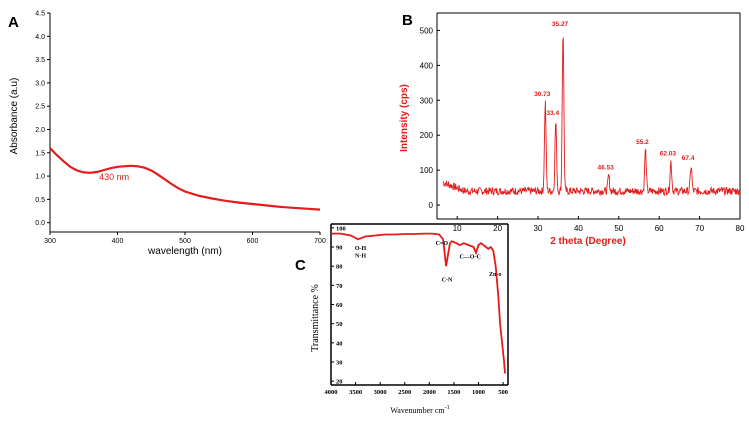 The image size is (749, 423). Describe the element at coordinates (478, 392) in the screenshot. I see `panel-c-x-tick-label: 1000` at that location.